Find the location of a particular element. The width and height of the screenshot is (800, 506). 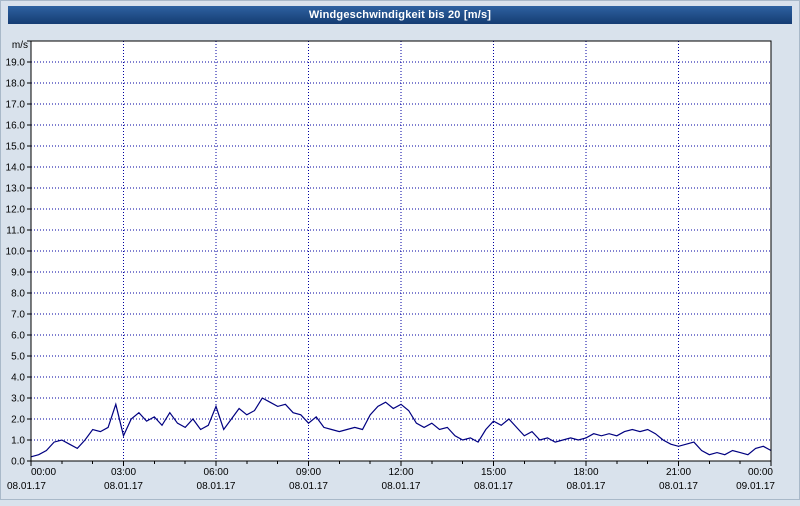

y-tick-label: 15.0 is located at coordinates (16, 147).